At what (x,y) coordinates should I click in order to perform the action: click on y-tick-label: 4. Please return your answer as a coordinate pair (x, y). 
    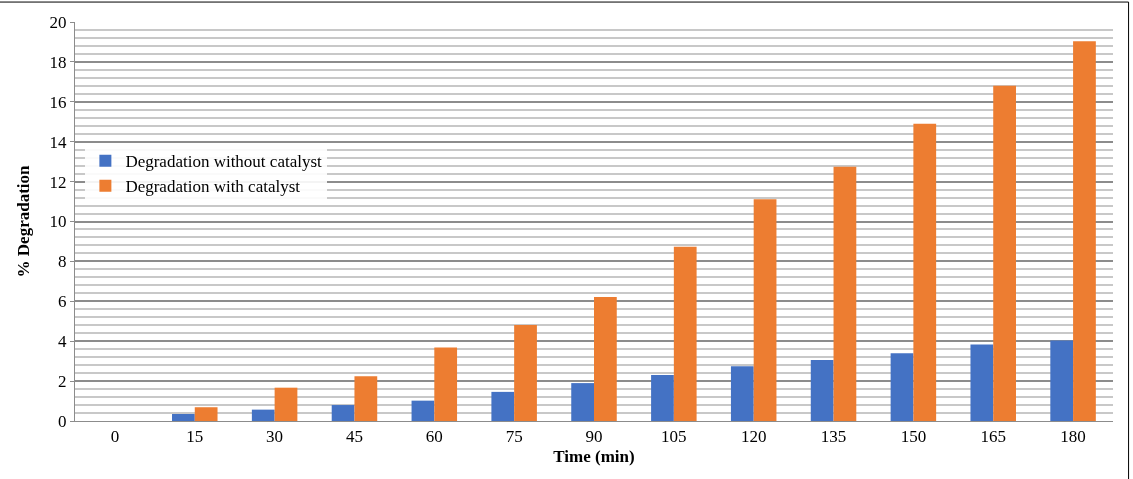
    Looking at the image, I should click on (63, 342).